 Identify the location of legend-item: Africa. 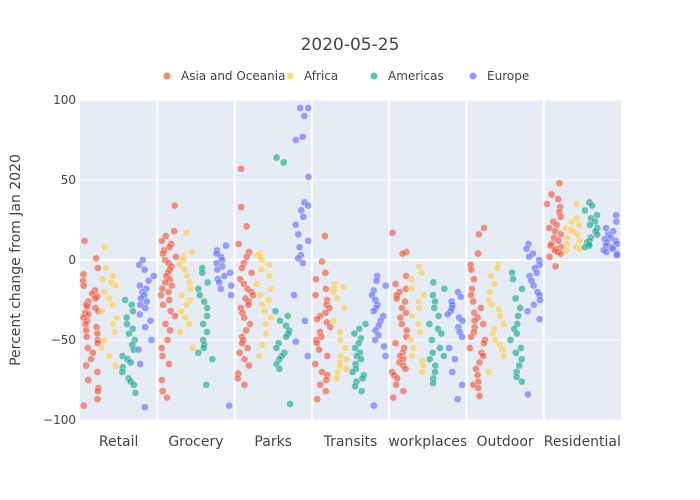
(312, 76).